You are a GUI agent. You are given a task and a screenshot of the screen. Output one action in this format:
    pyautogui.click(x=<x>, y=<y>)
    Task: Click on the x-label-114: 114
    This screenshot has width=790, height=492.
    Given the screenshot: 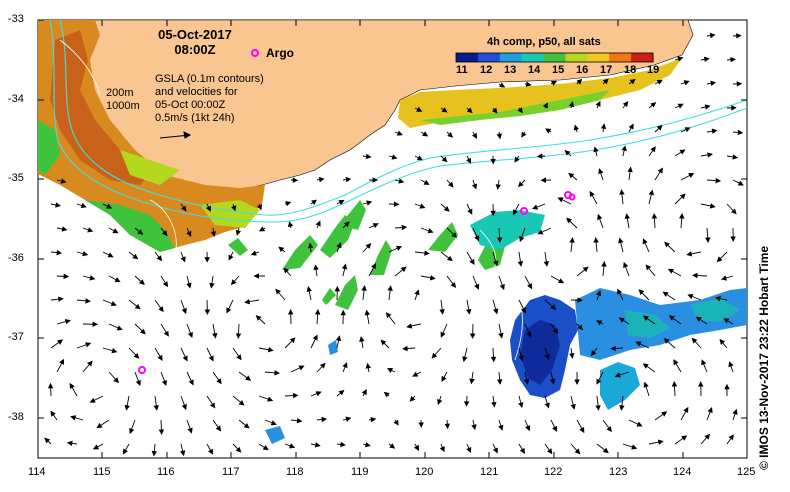 What is the action you would take?
    pyautogui.click(x=37, y=472)
    